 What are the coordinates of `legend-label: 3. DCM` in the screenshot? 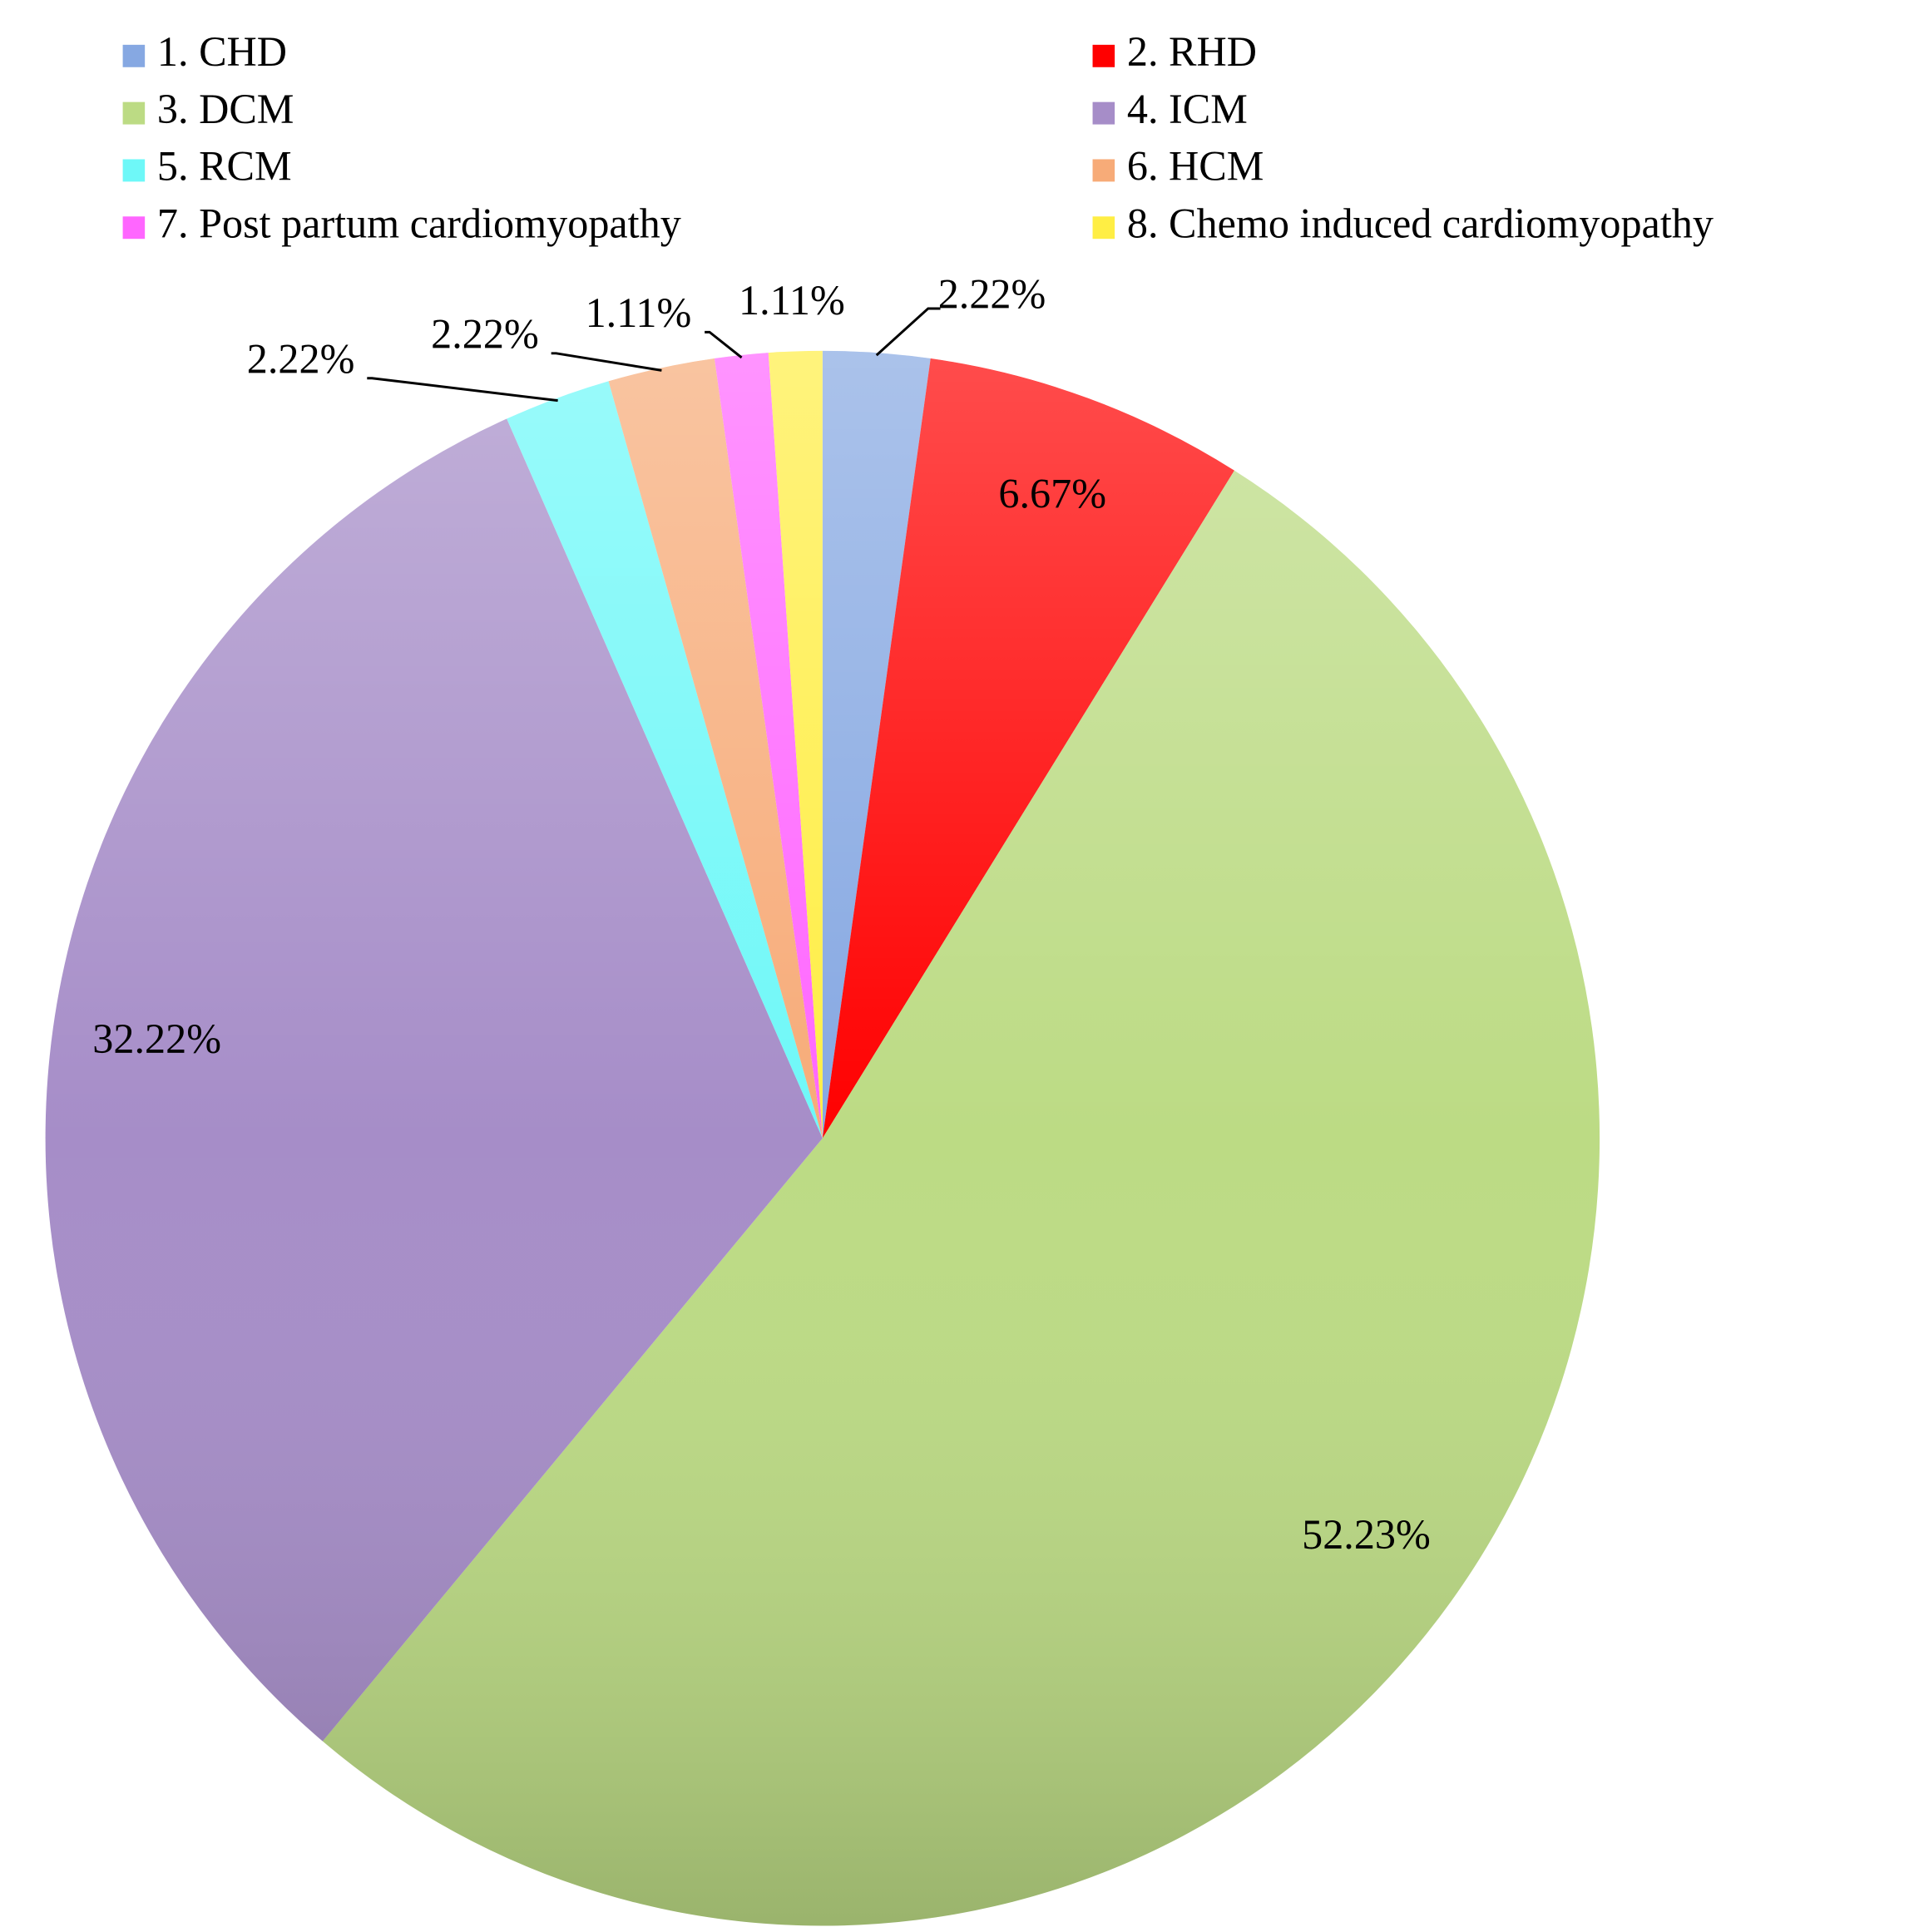 It's located at (225, 108).